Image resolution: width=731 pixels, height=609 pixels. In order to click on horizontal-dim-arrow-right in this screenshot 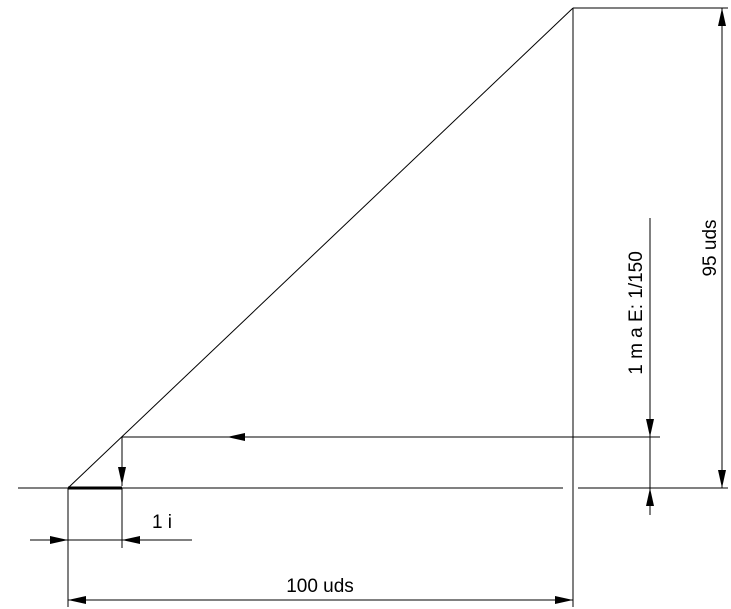, I will do `click(564, 600)`.